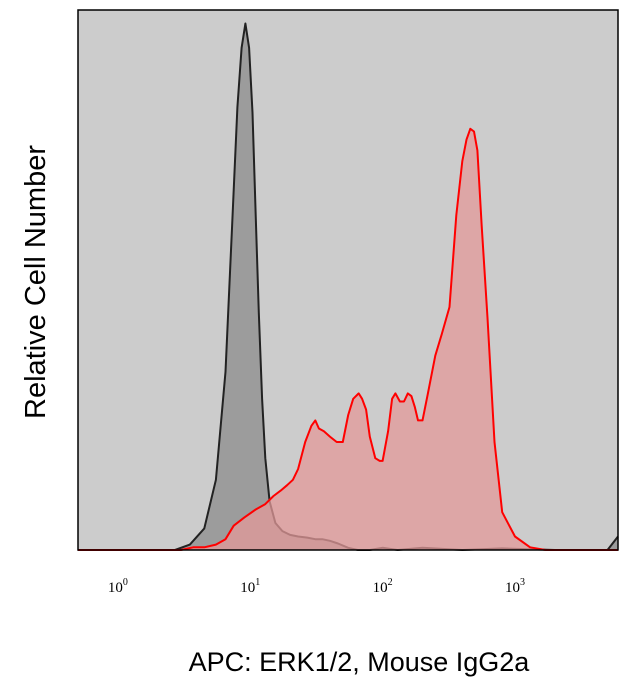 Image resolution: width=640 pixels, height=689 pixels. Describe the element at coordinates (383, 586) in the screenshot. I see `x-tick-label: 10²` at that location.